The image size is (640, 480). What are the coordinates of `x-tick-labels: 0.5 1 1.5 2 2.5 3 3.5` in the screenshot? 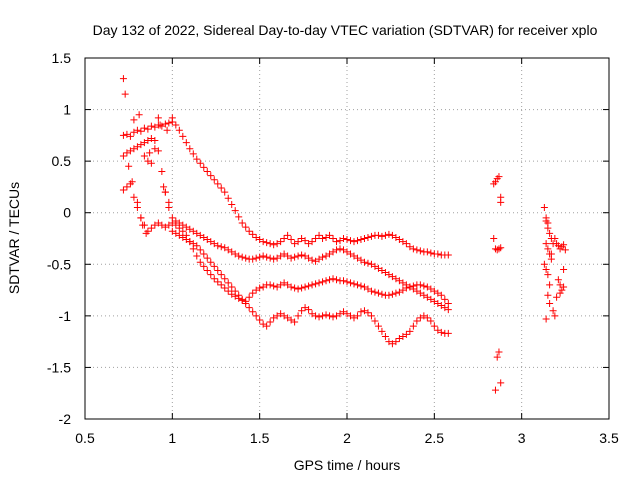 It's located at (347, 438).